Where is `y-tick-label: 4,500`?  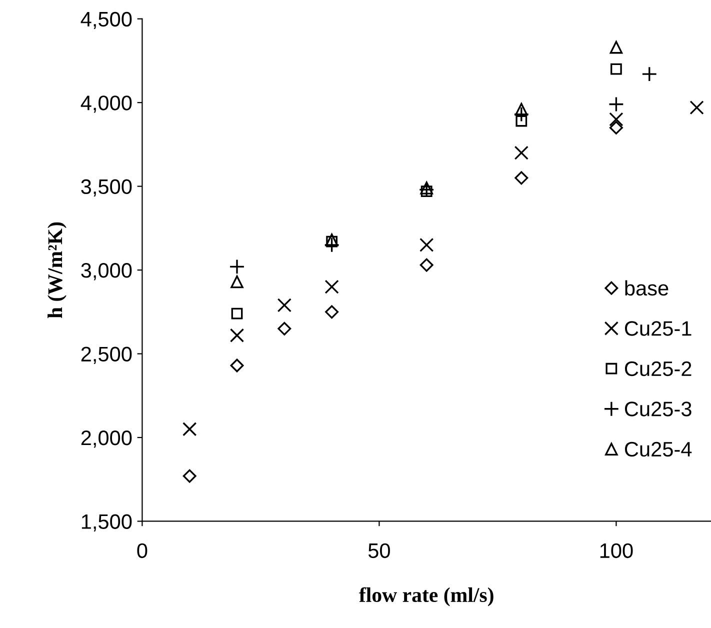 y-tick-label: 4,500 is located at coordinates (106, 21).